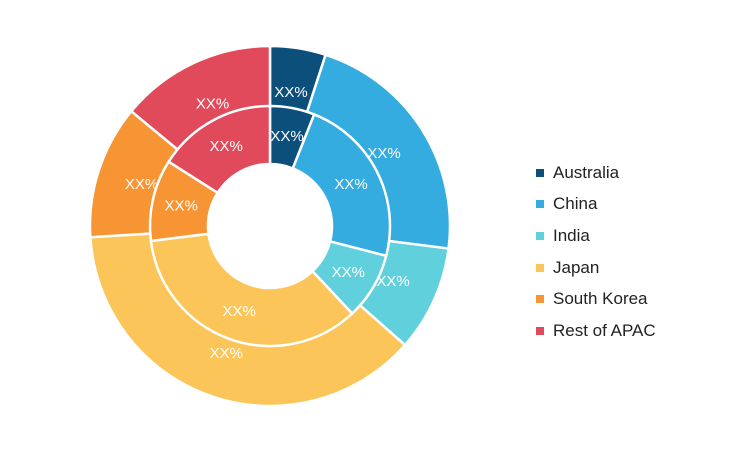 Image resolution: width=750 pixels, height=450 pixels. Describe the element at coordinates (350, 184) in the screenshot. I see `inner-label-china: XX%` at that location.